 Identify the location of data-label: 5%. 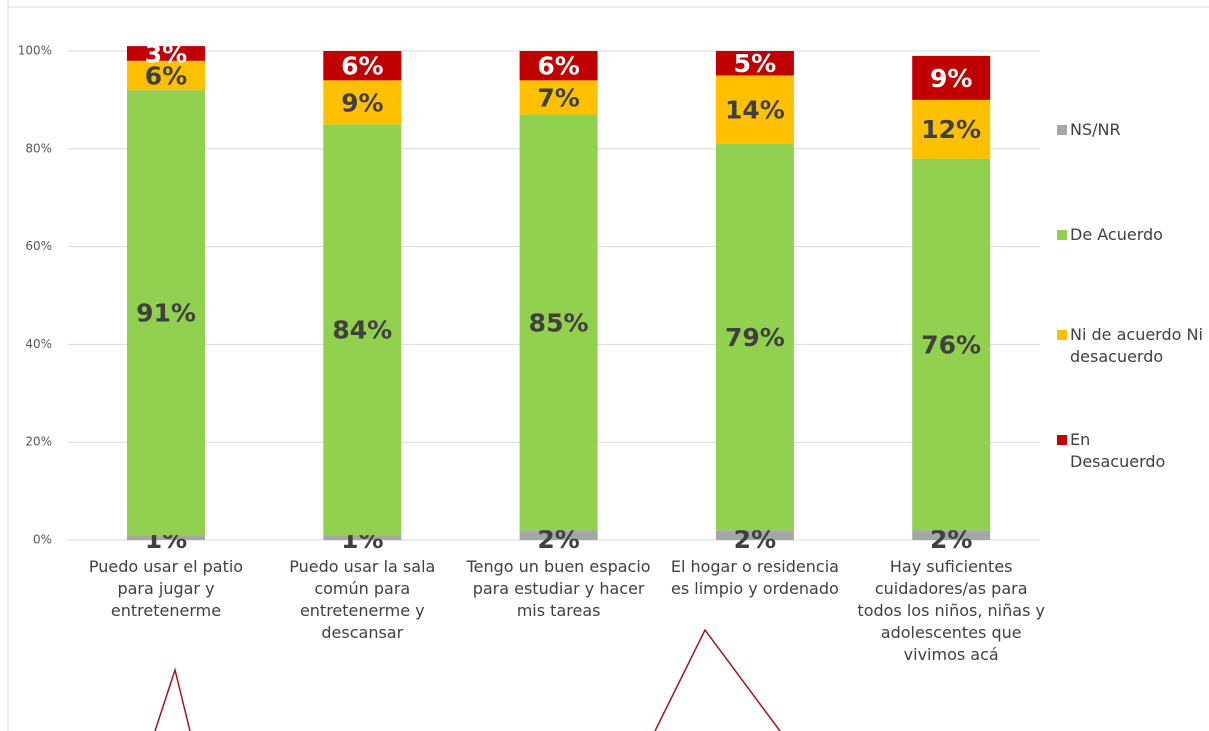
(755, 63).